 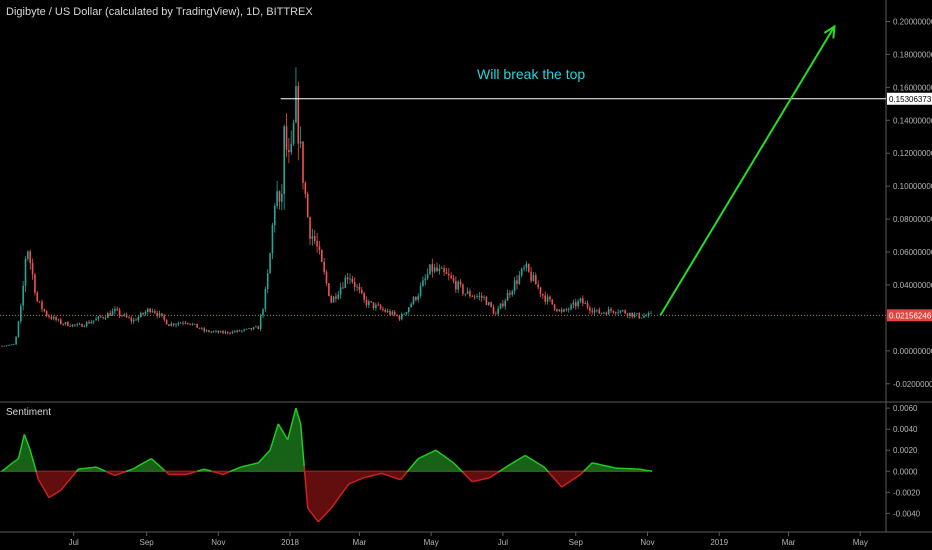 I want to click on y-tick-label: 0.04000000, so click(x=912, y=285).